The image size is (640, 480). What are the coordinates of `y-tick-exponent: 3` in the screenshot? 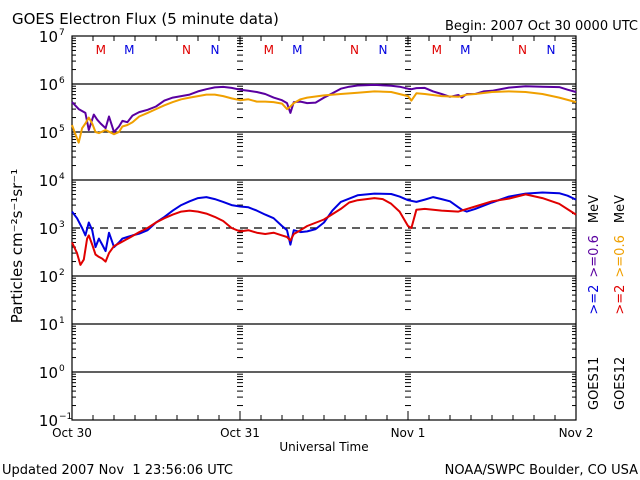 It's located at (62, 225).